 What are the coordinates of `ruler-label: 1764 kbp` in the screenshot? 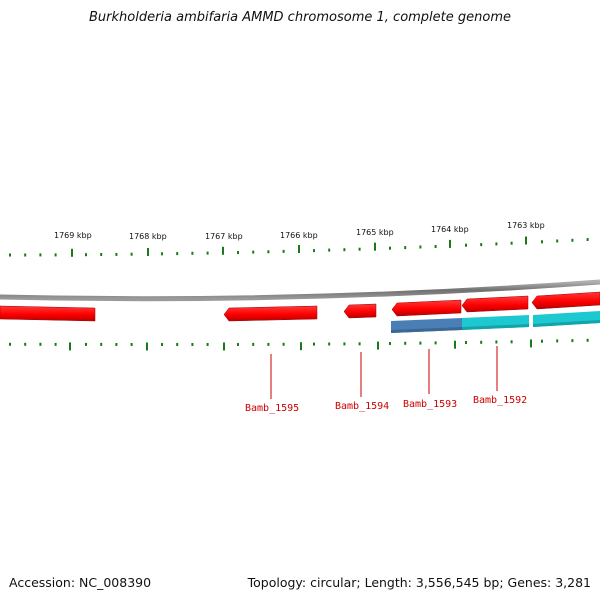 It's located at (450, 229).